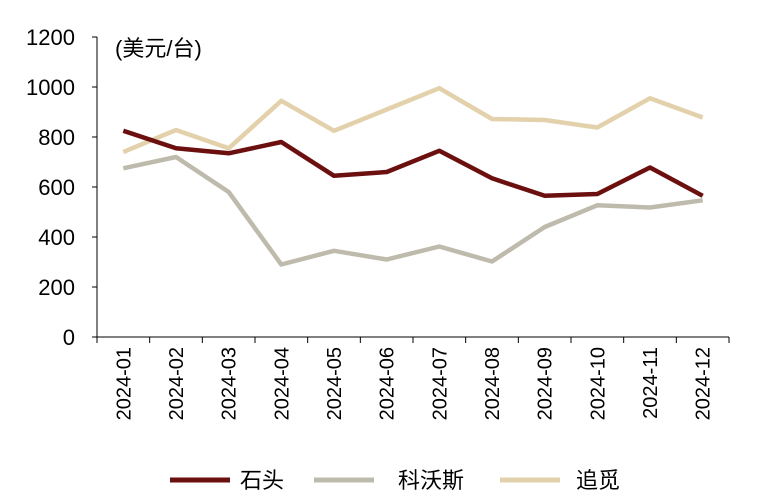 The height and width of the screenshot is (504, 759). What do you see at coordinates (158, 48) in the screenshot?
I see `unit-label: (美元/台)` at bounding box center [158, 48].